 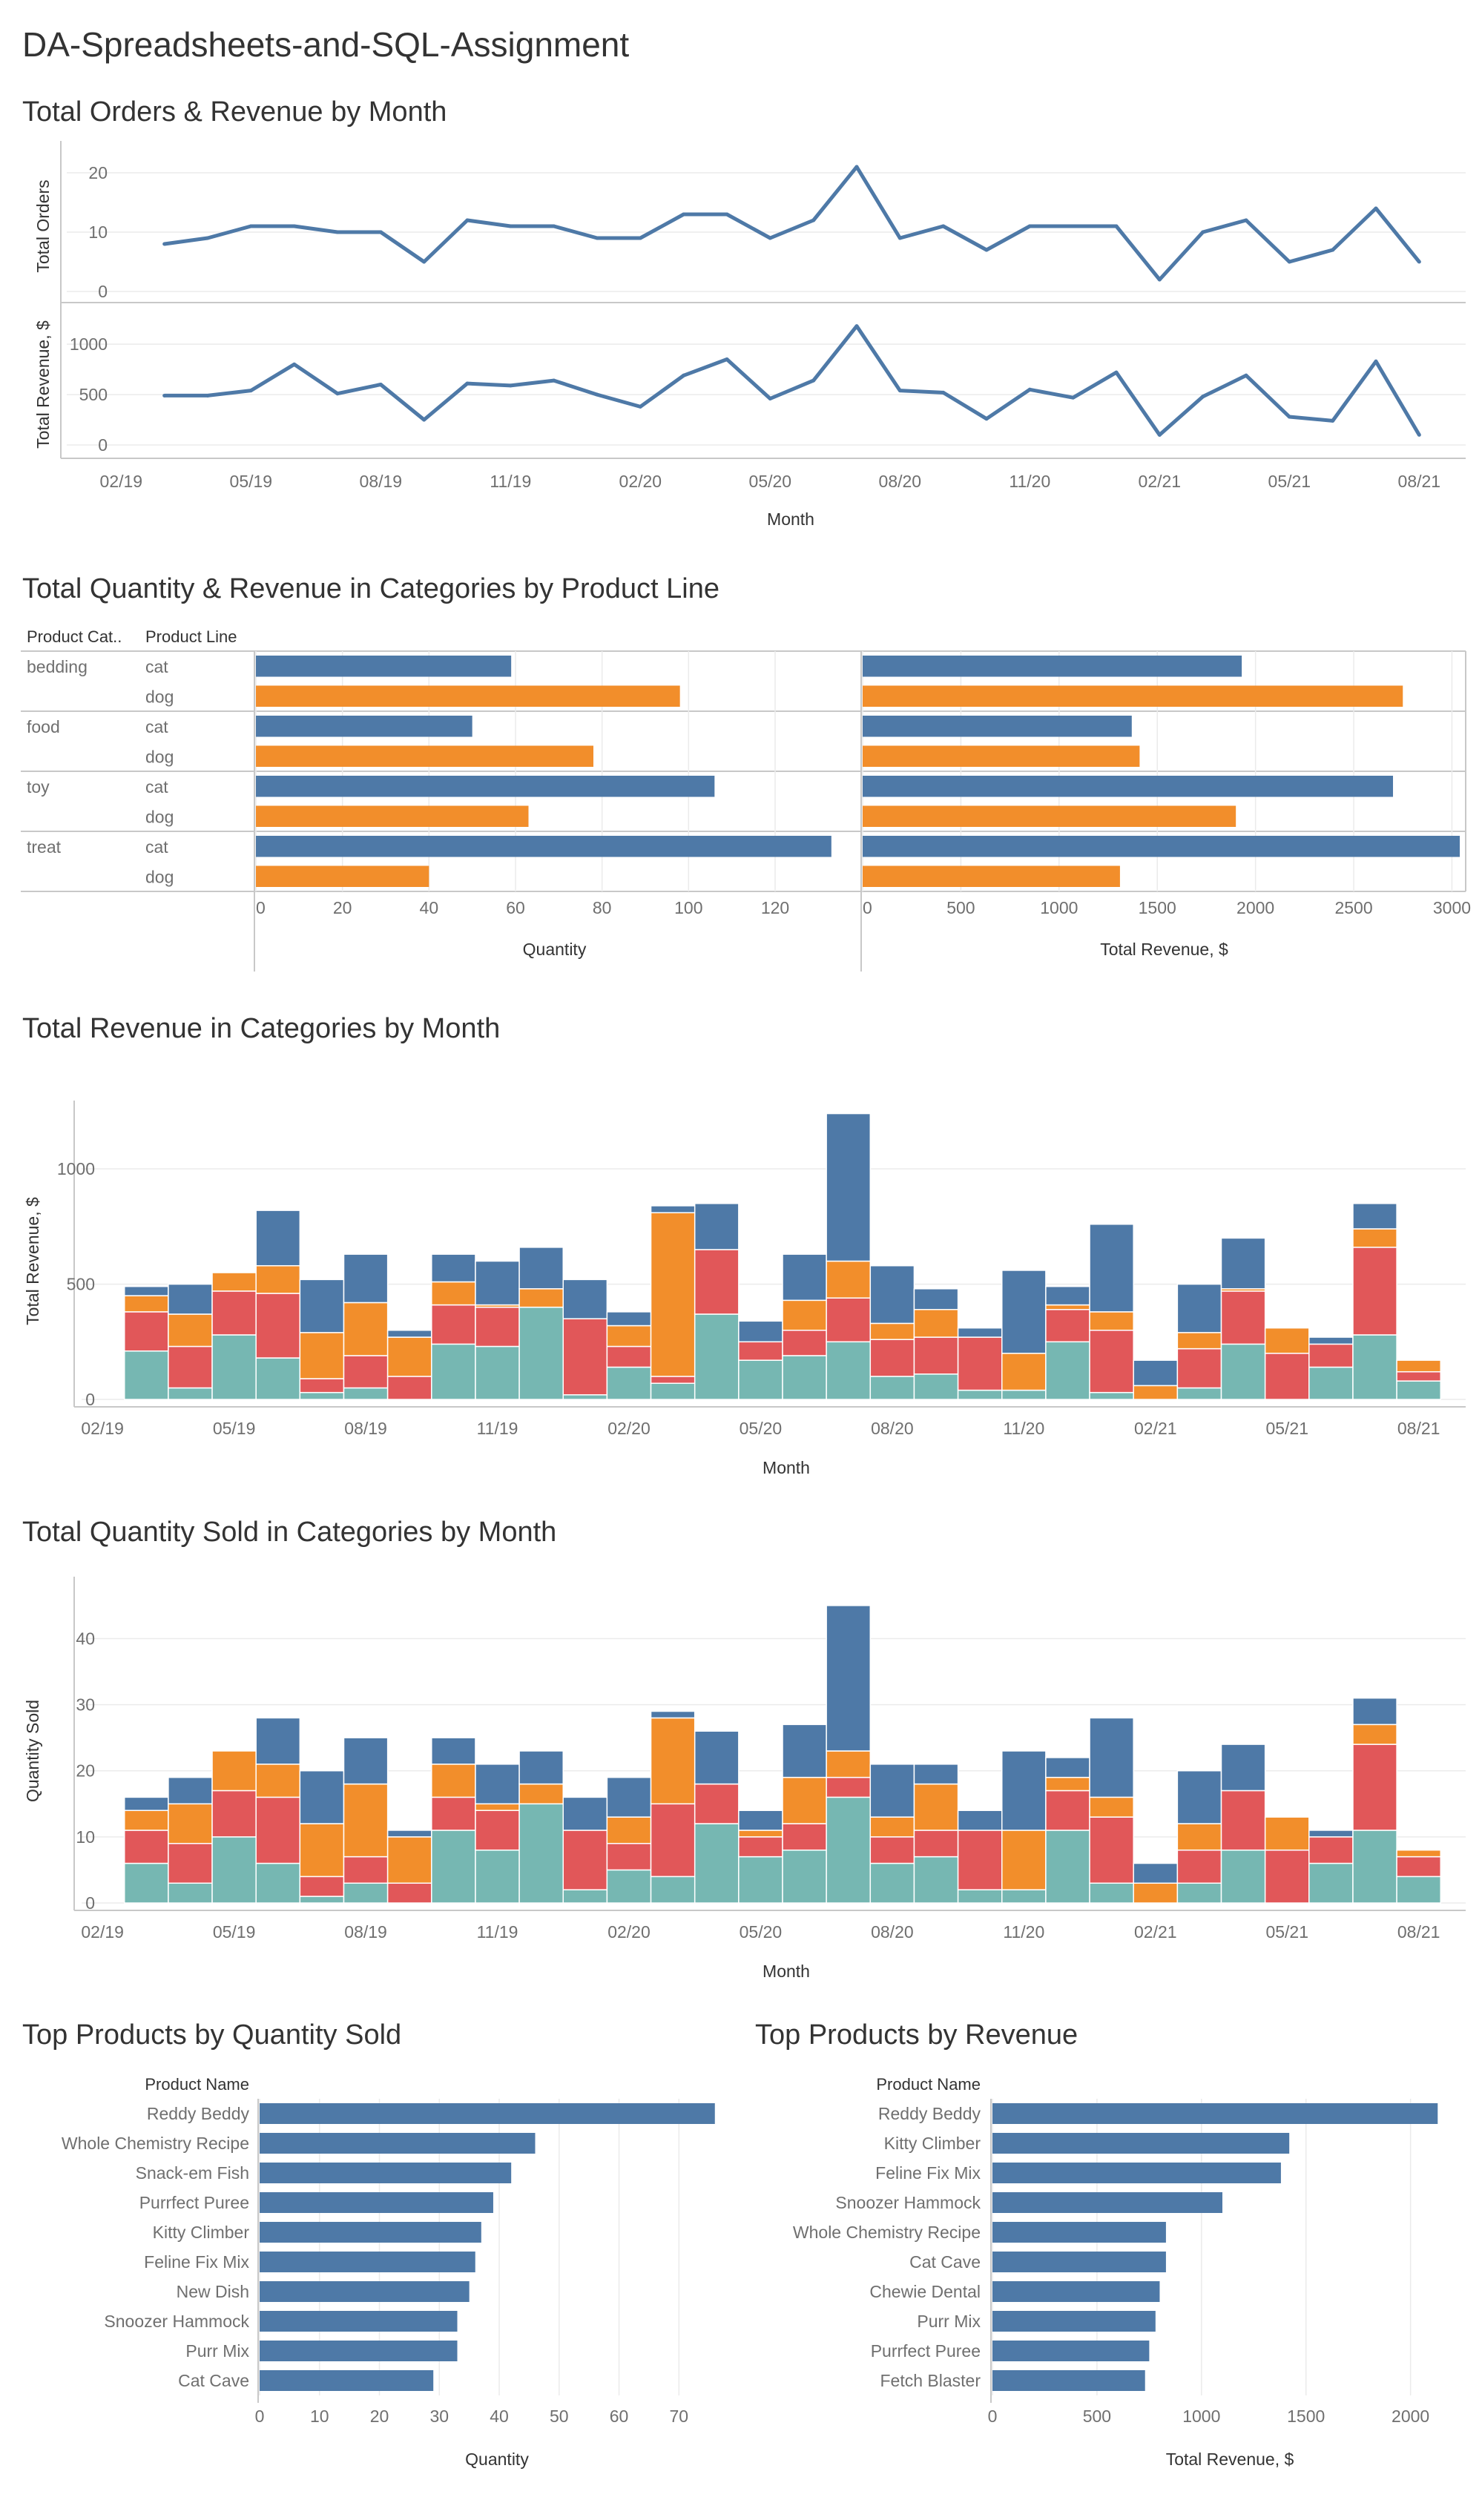 I want to click on category-label: bedding, so click(x=58, y=666).